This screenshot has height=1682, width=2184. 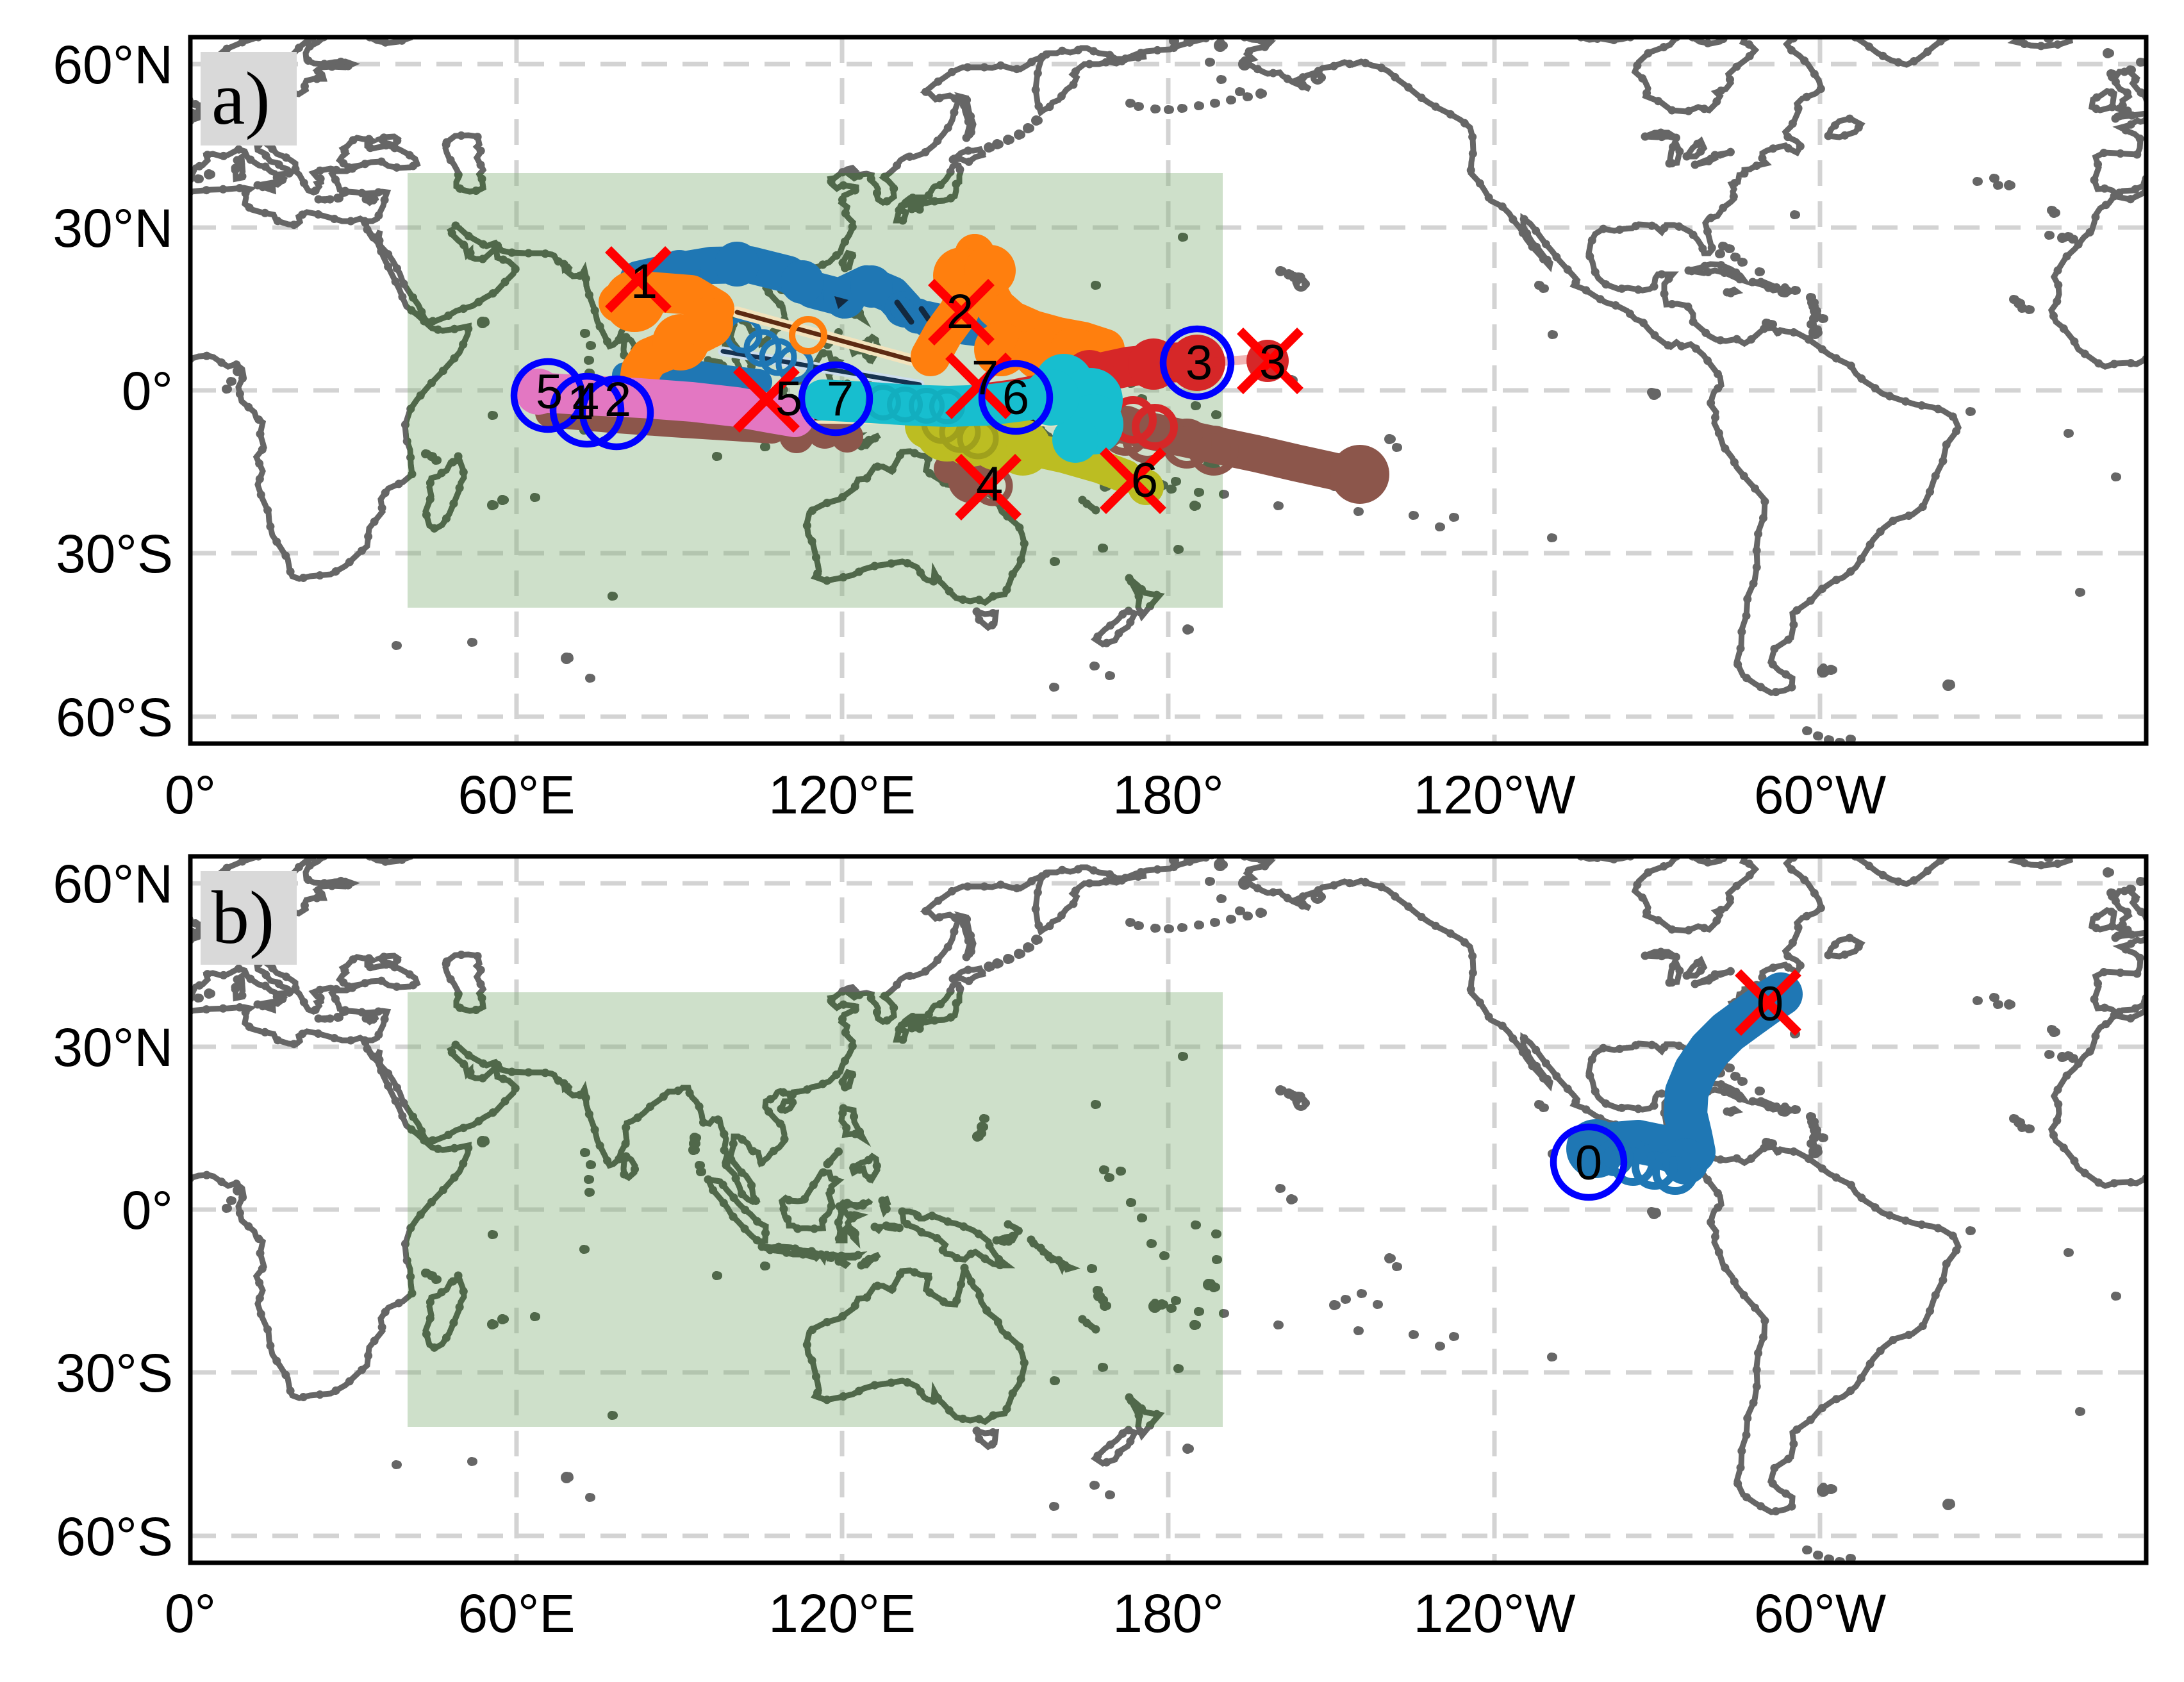 What do you see at coordinates (240, 98) in the screenshot?
I see `svg-text: a)` at bounding box center [240, 98].